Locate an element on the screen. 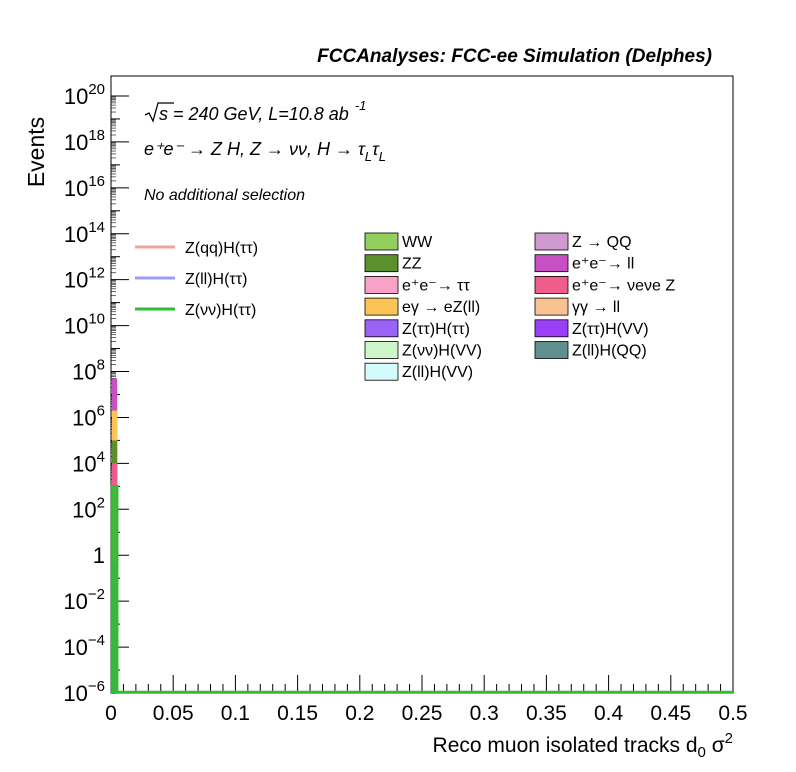  y-tick-label: 10⁶ is located at coordinates (88, 416).